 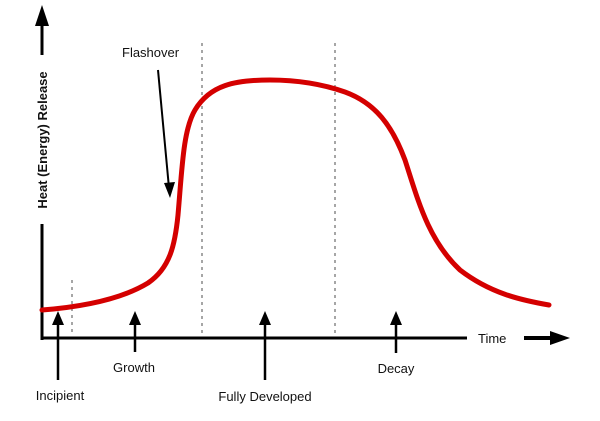 What do you see at coordinates (492, 338) in the screenshot?
I see `x-axis-label: Time` at bounding box center [492, 338].